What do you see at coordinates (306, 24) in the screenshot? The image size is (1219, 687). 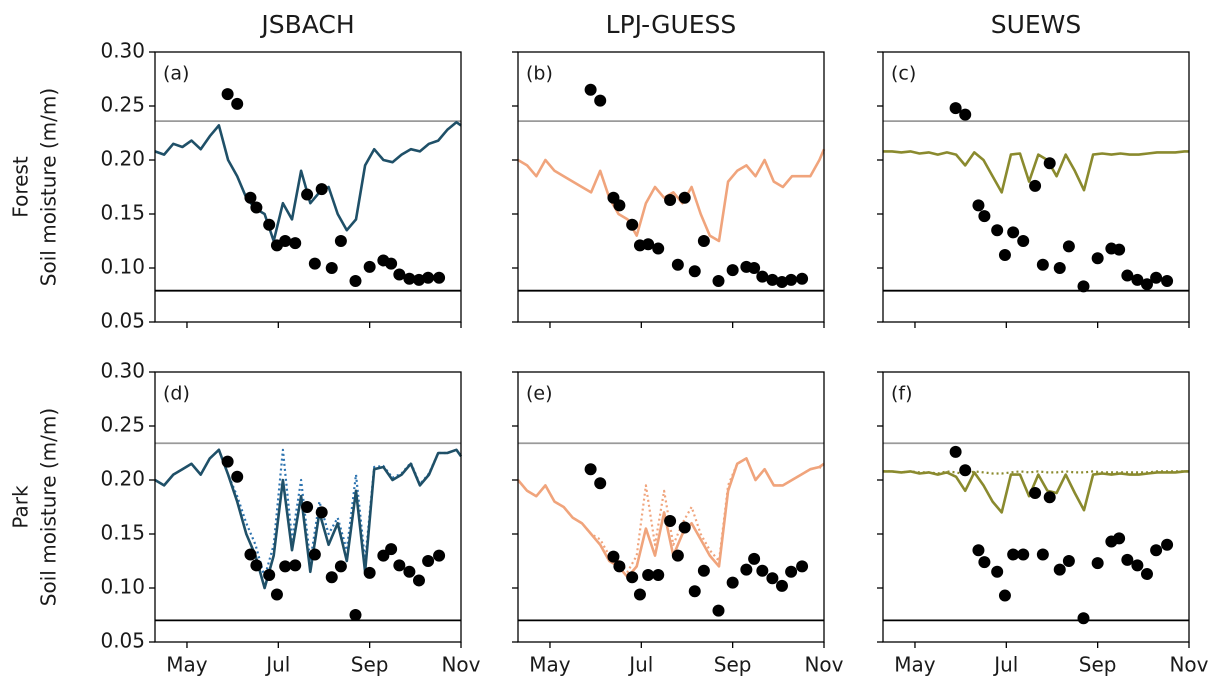 I see `column-title: JSBACH` at bounding box center [306, 24].